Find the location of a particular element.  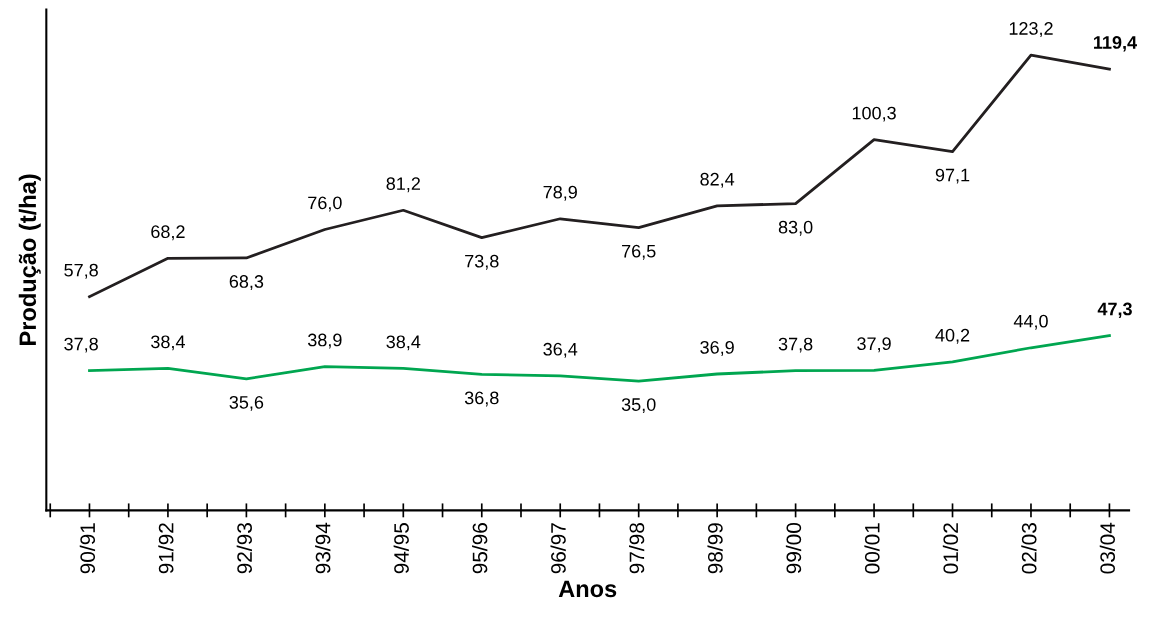

data-label: 78,9 is located at coordinates (560, 193).